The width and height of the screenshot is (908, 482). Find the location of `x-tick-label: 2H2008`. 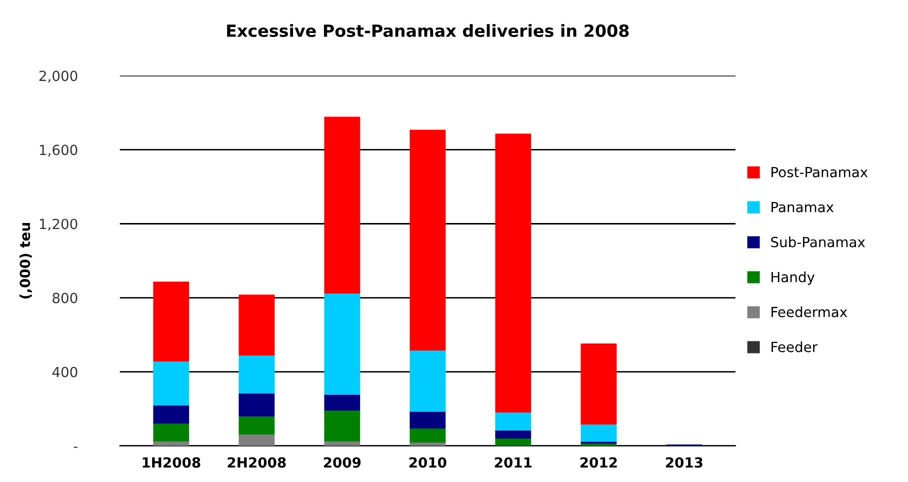

x-tick-label: 2H2008 is located at coordinates (257, 462).